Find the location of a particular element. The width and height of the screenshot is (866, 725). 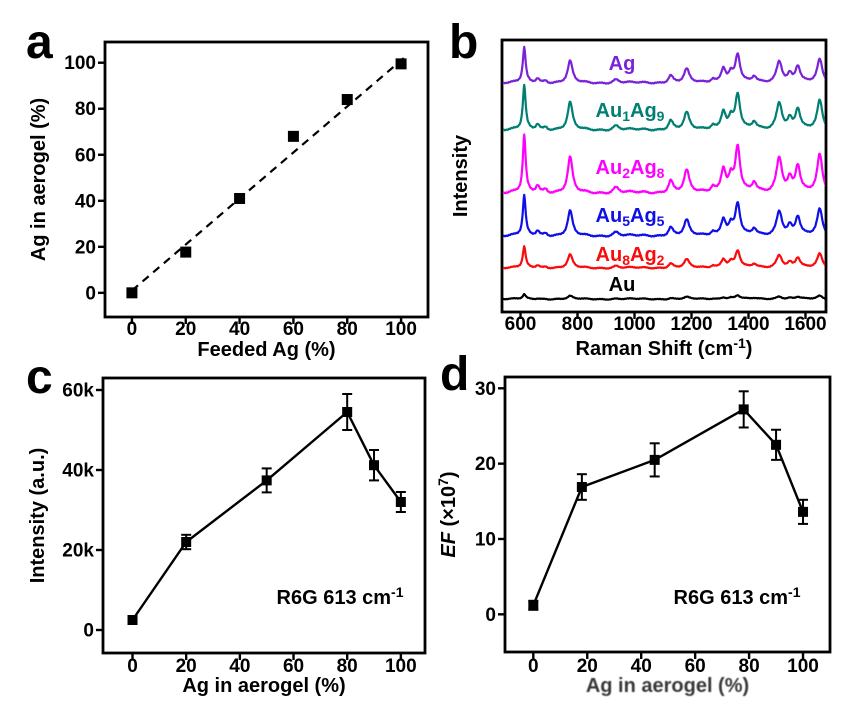

y-tick-label: 60 is located at coordinates (85, 155).